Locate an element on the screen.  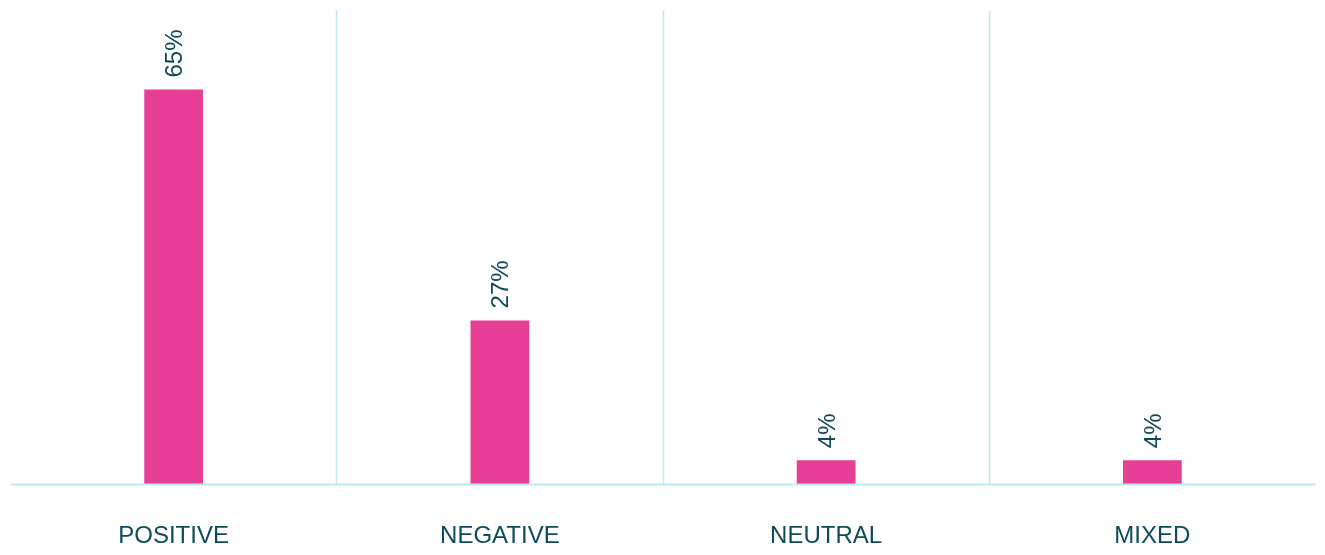
x-tick-label: MIXED is located at coordinates (1152, 534).